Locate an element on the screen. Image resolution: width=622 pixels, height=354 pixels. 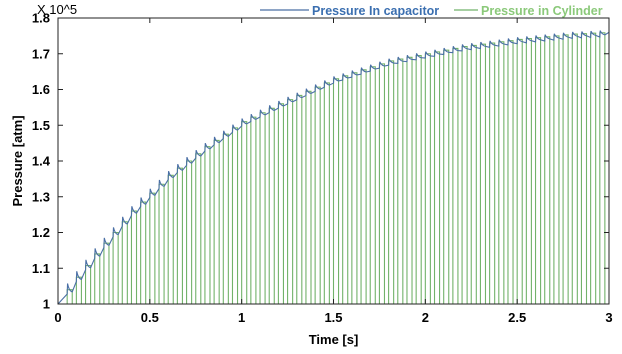
y-tick-label: 1.8 is located at coordinates (41, 18).